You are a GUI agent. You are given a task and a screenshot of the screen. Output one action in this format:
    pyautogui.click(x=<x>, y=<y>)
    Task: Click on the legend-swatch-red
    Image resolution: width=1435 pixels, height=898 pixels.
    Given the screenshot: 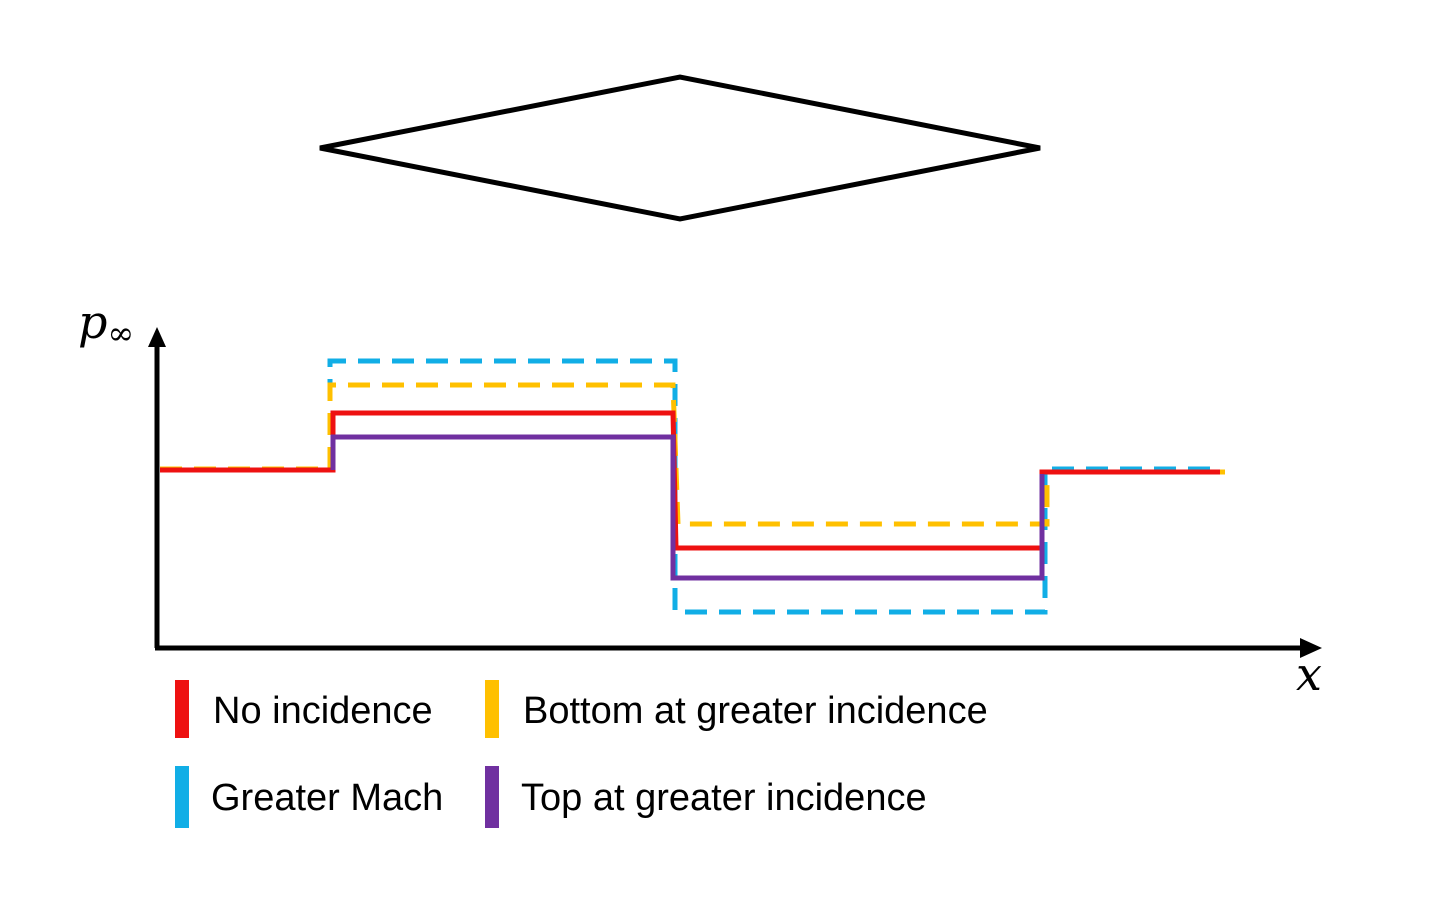 What is the action you would take?
    pyautogui.click(x=182, y=709)
    